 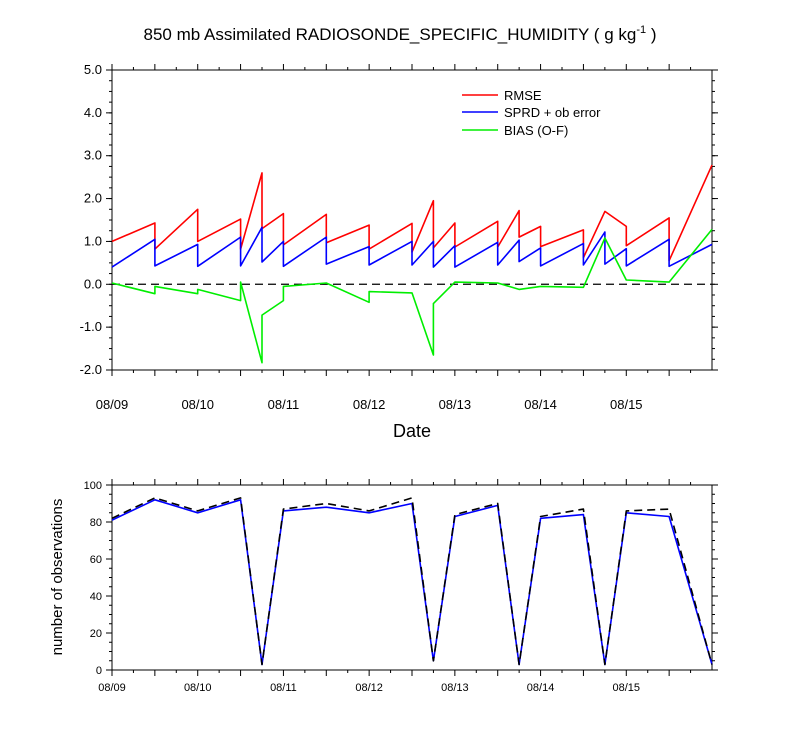 I want to click on upper-x-tick-label: 08/11, so click(x=284, y=404).